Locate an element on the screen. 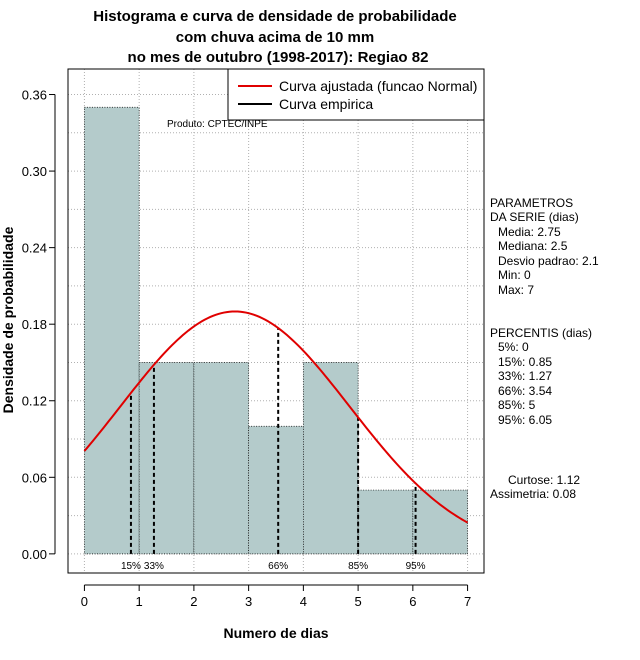 The image size is (640, 660). percentil-66: 66%: 3.54 is located at coordinates (525, 391).